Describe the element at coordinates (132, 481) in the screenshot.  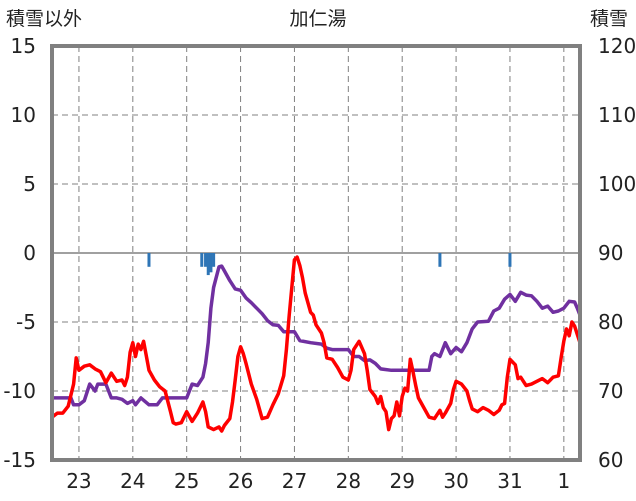
I see `x-tick-label: 24` at that location.